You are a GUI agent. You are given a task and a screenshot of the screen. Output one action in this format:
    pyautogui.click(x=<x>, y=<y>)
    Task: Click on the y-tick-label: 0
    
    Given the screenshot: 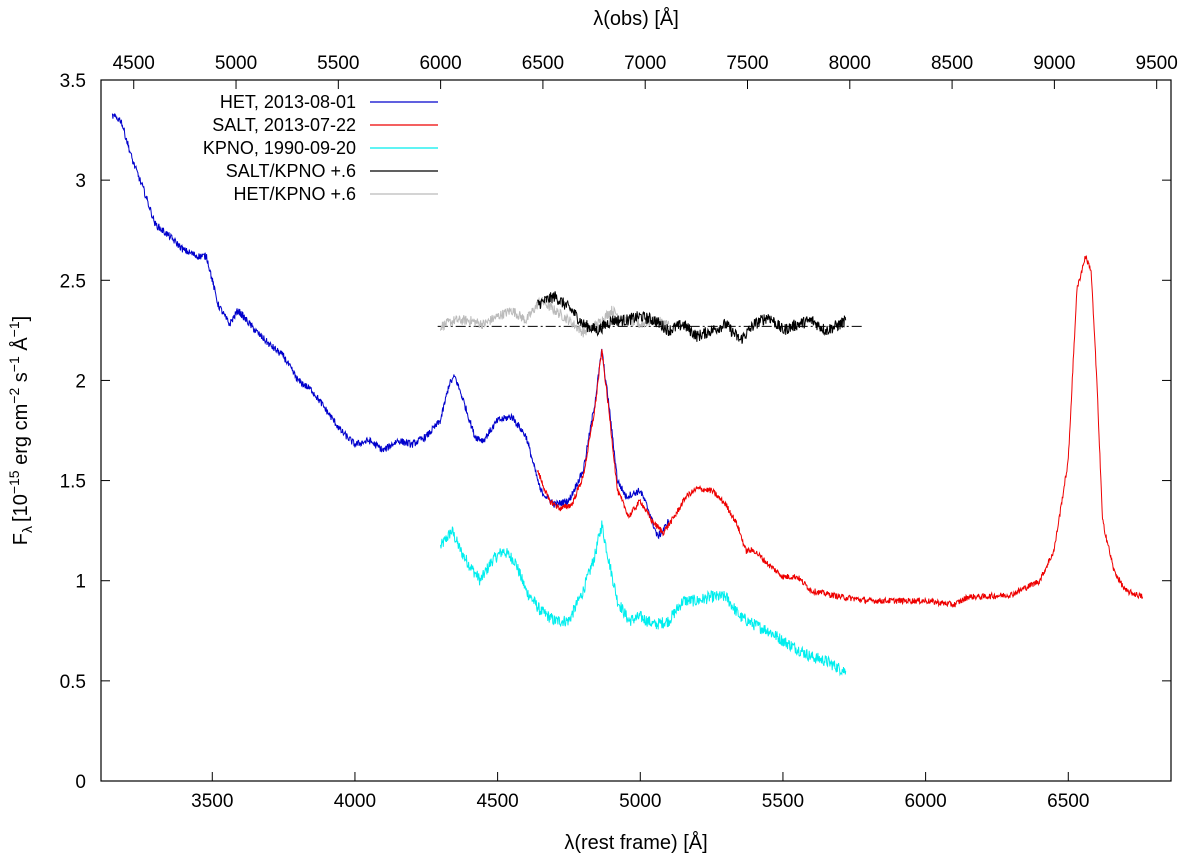 What is the action you would take?
    pyautogui.click(x=80, y=782)
    